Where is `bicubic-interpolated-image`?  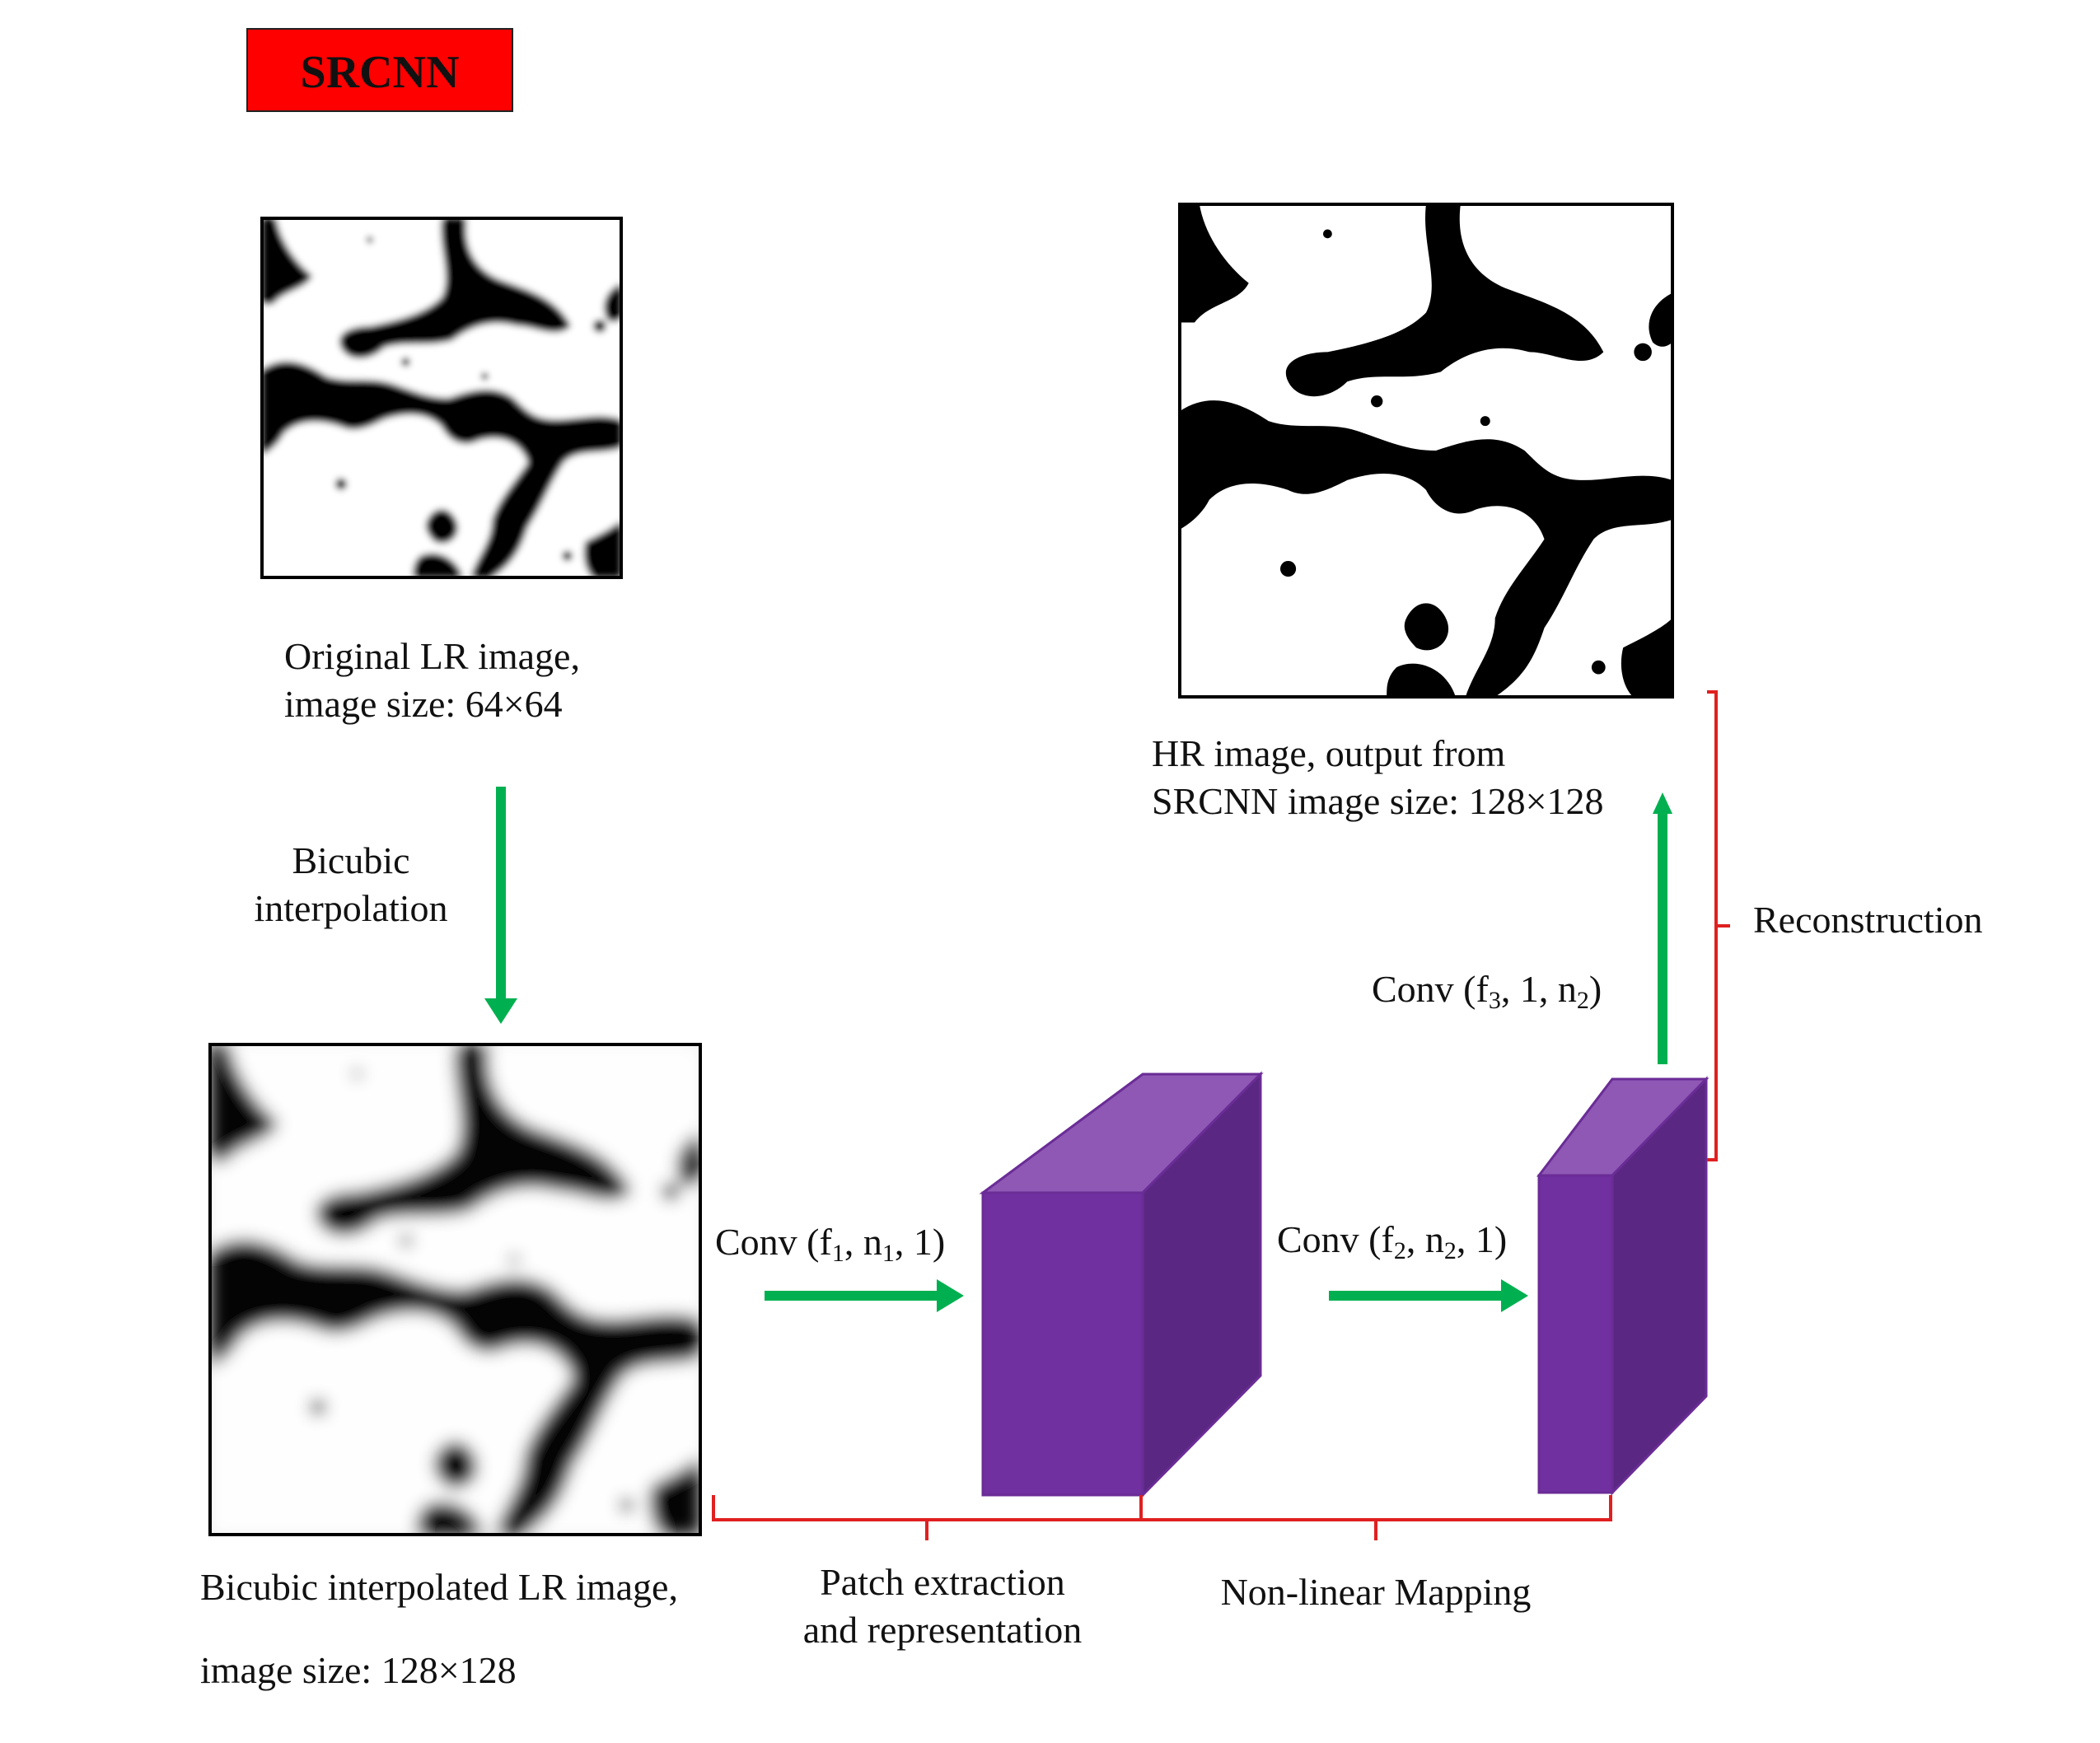 bicubic-interpolated-image is located at coordinates (455, 1289).